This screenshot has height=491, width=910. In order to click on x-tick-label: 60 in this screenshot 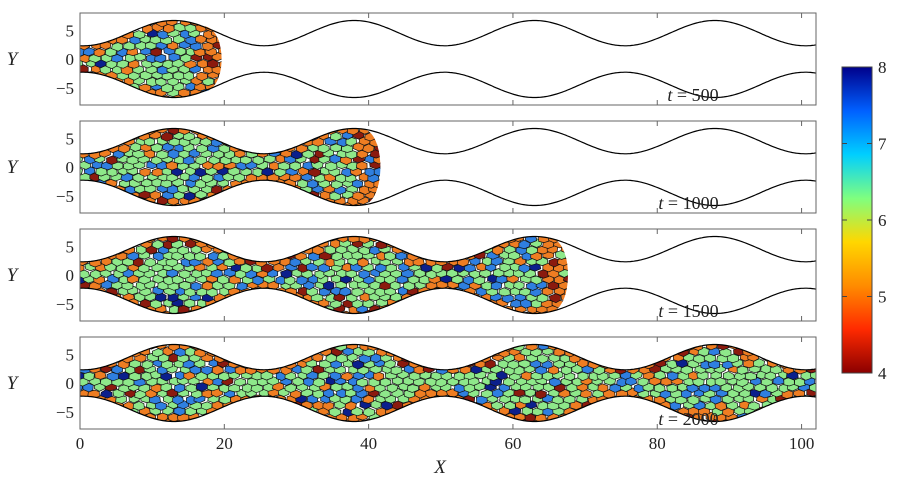, I will do `click(512, 443)`.